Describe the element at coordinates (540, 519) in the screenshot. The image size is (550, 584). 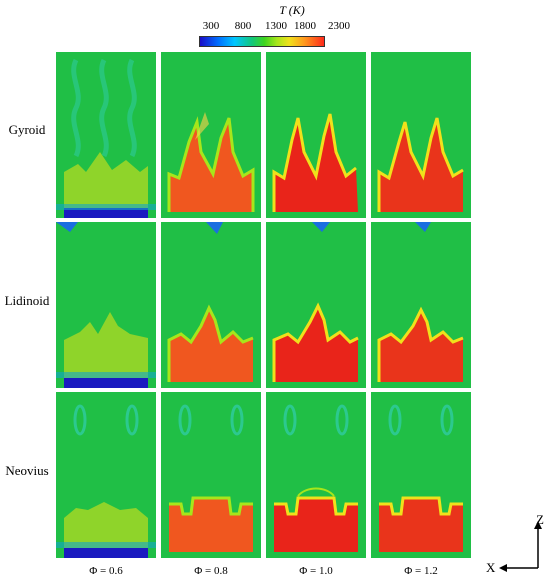
I see `axis-z-label: Z` at that location.